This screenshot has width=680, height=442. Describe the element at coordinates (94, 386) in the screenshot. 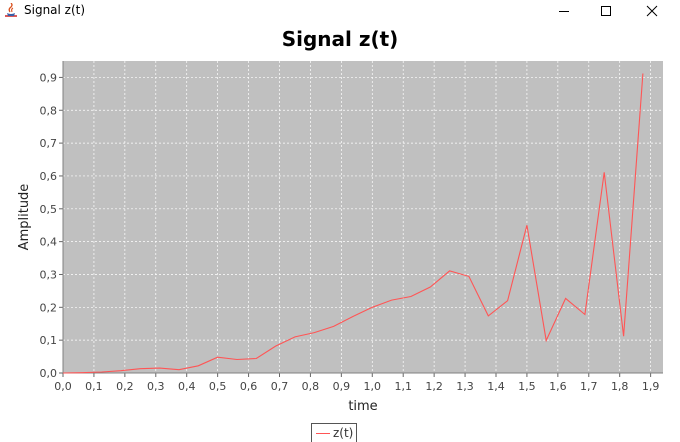

I see `x-tick-label: 0,1` at that location.